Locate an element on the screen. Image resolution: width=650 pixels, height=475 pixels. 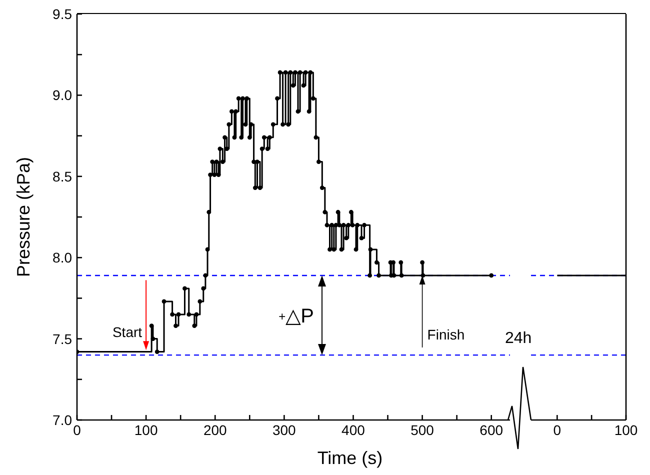
x-tick-label: 600 is located at coordinates (492, 430).